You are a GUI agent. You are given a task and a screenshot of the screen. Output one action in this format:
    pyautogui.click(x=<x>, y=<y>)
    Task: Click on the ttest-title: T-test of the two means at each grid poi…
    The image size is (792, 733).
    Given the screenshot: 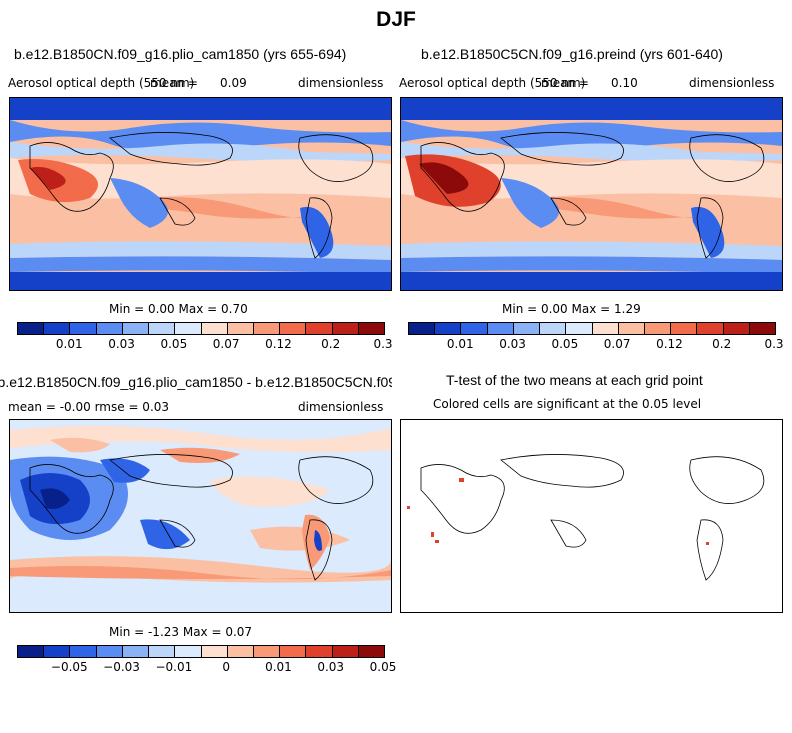 What is the action you would take?
    pyautogui.click(x=574, y=380)
    